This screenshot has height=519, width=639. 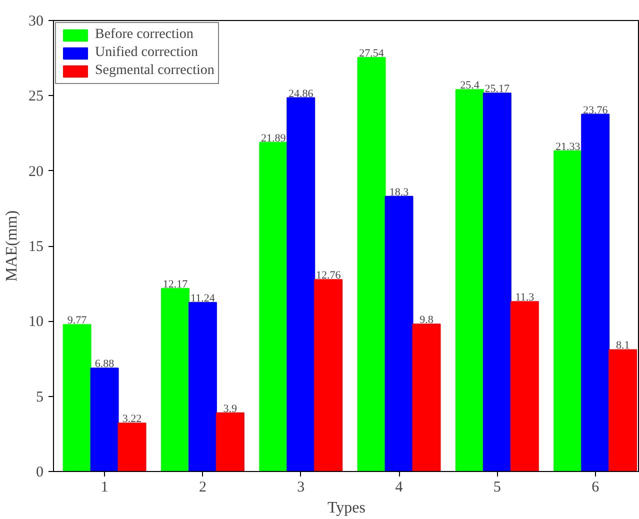 What do you see at coordinates (77, 320) in the screenshot?
I see `data-label: 9.77` at bounding box center [77, 320].